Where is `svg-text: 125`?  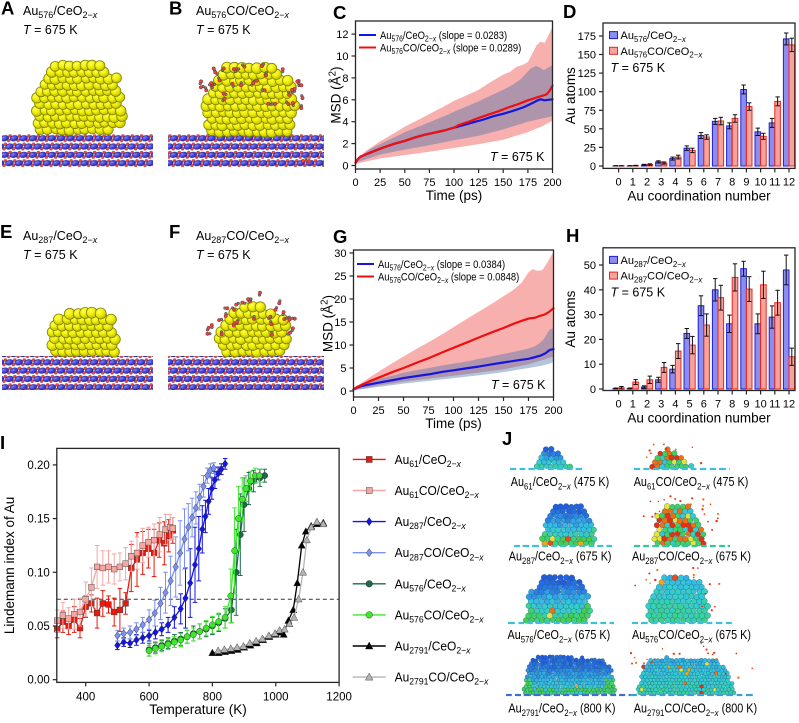 svg-text: 125 is located at coordinates (587, 74).